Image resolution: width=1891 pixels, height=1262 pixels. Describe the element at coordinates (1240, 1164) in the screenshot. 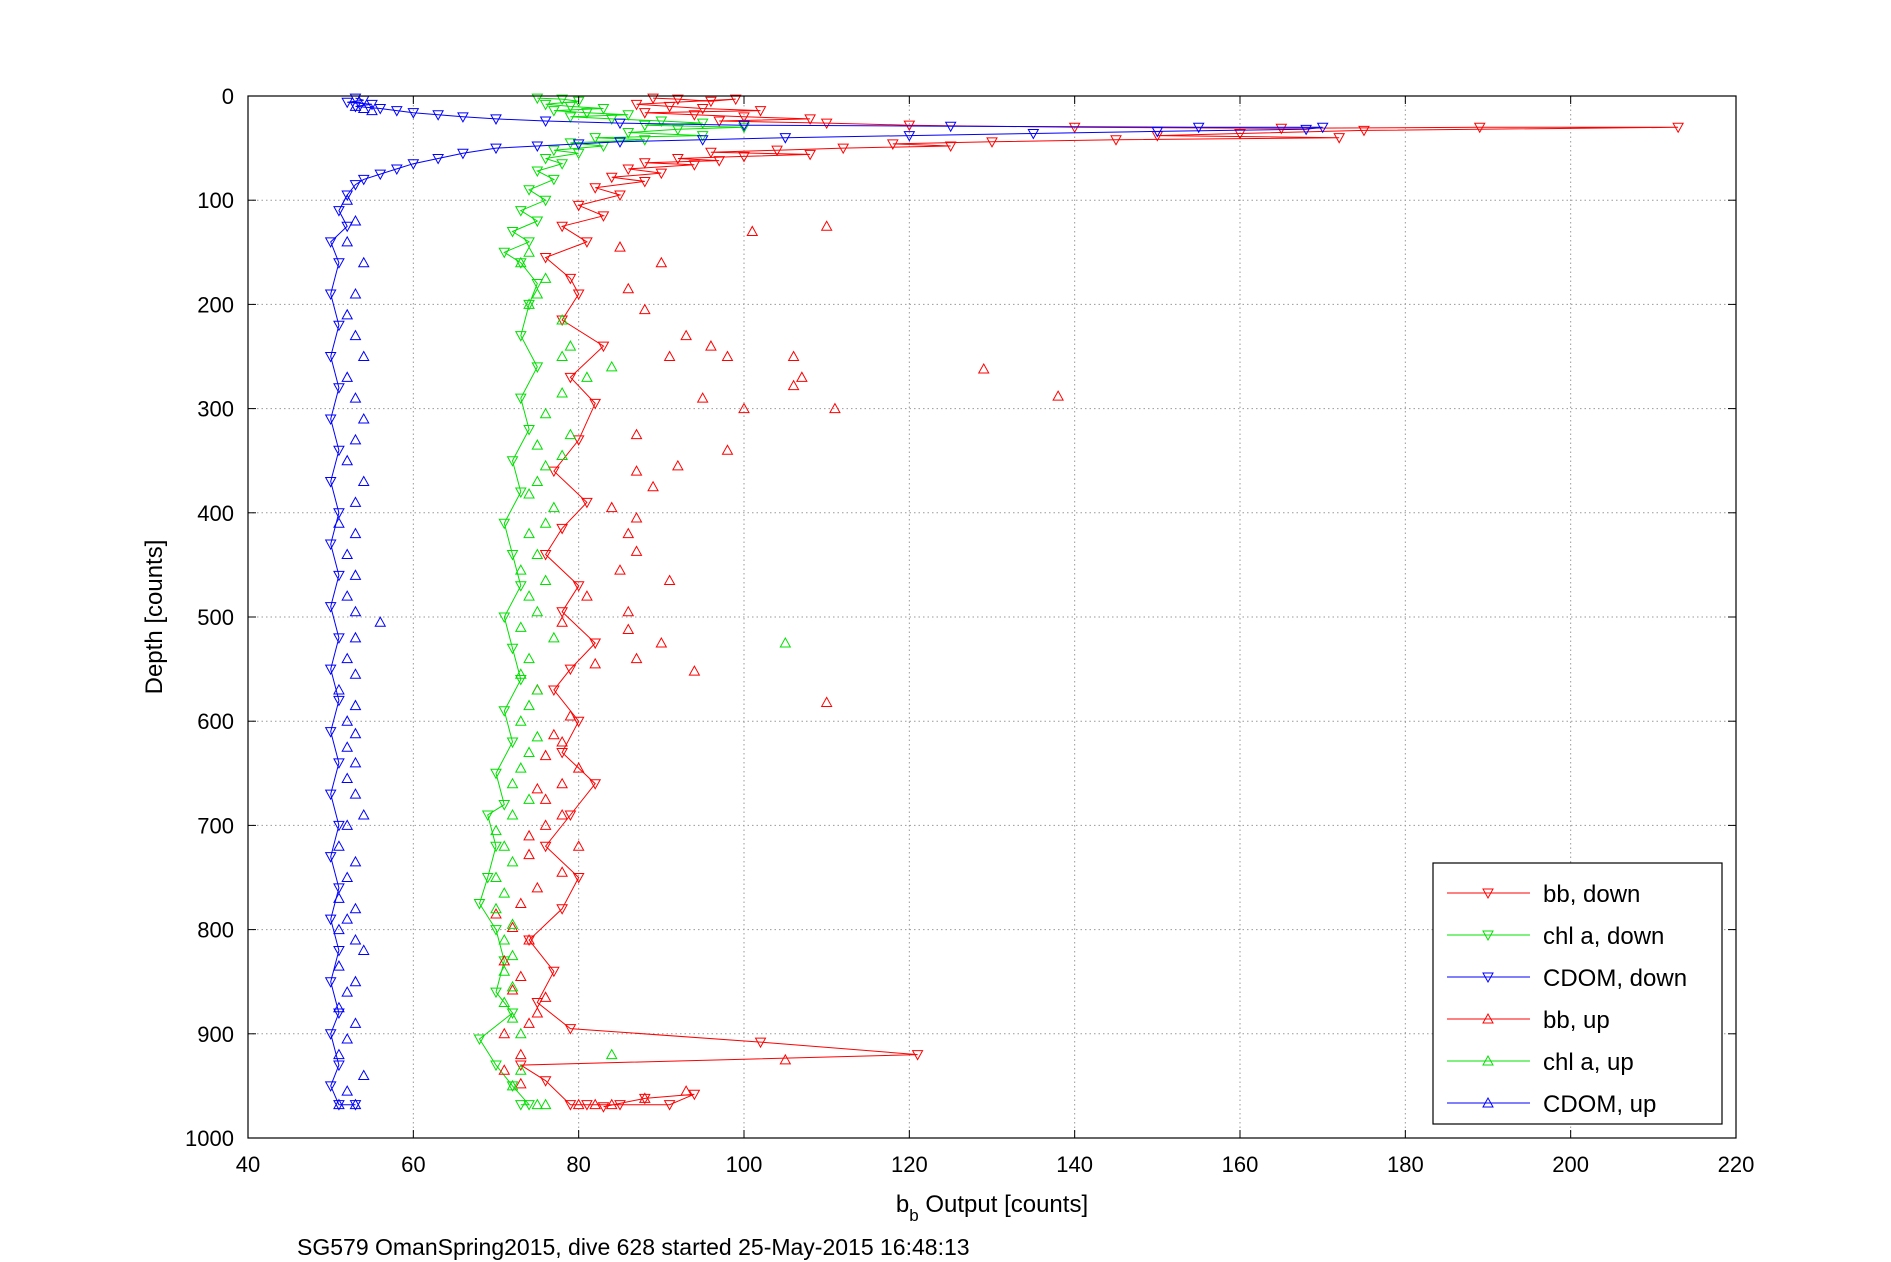

I see `x-tick-label: 160` at that location.